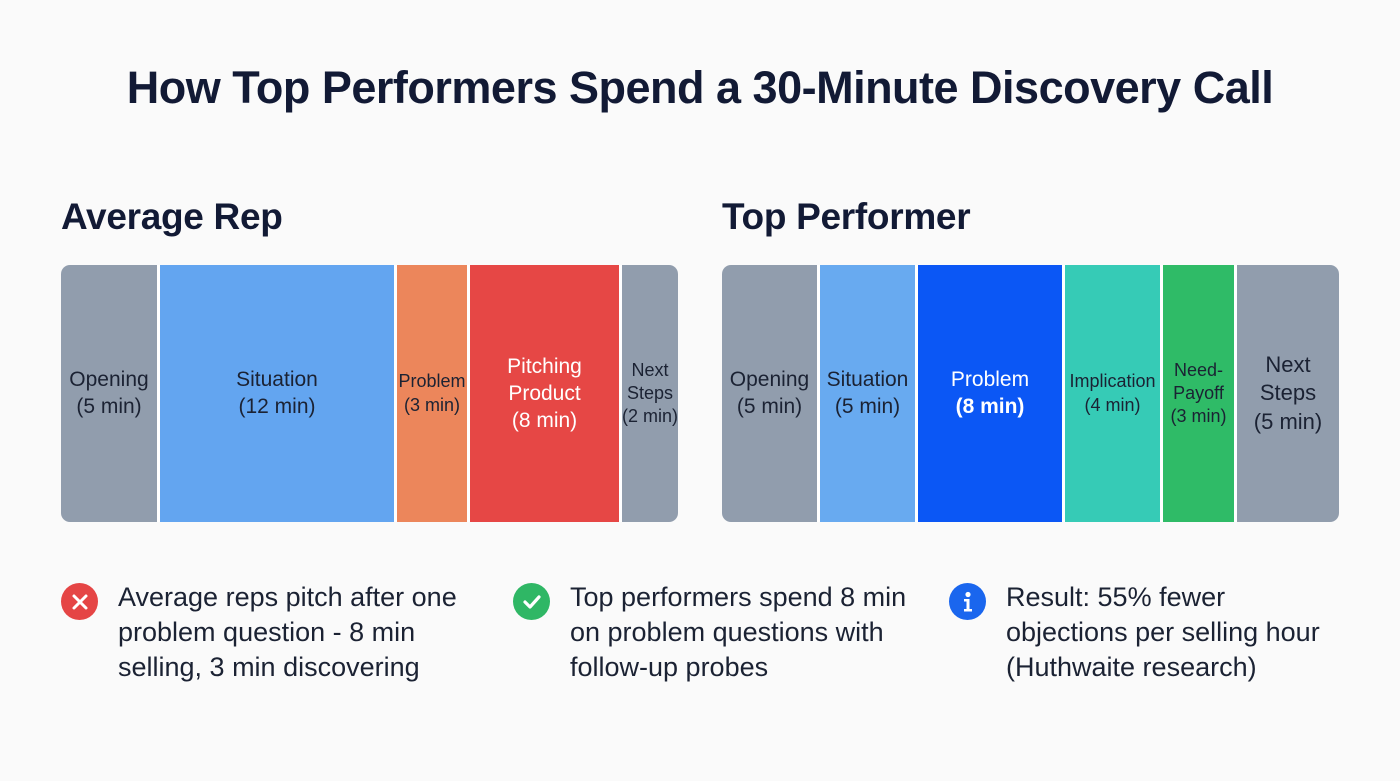  What do you see at coordinates (1112, 381) in the screenshot?
I see `segment-label: Implication` at bounding box center [1112, 381].